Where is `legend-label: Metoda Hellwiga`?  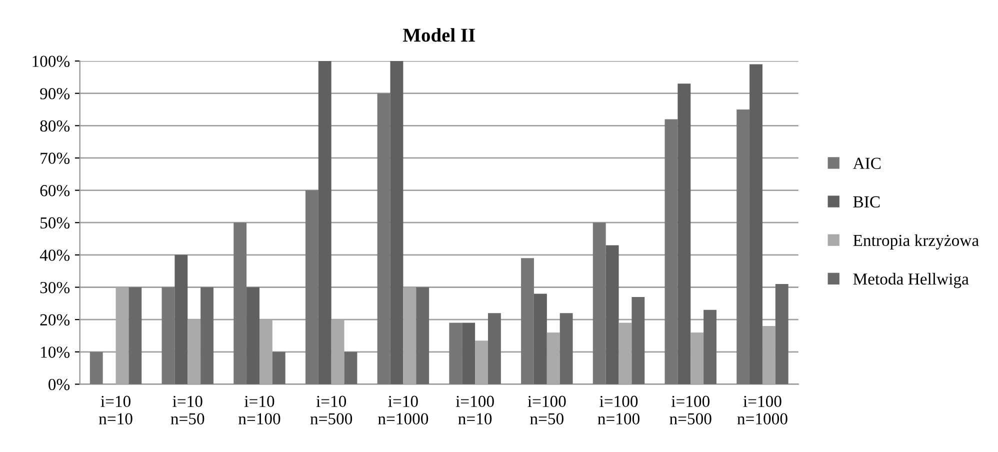 legend-label: Metoda Hellwiga is located at coordinates (911, 280).